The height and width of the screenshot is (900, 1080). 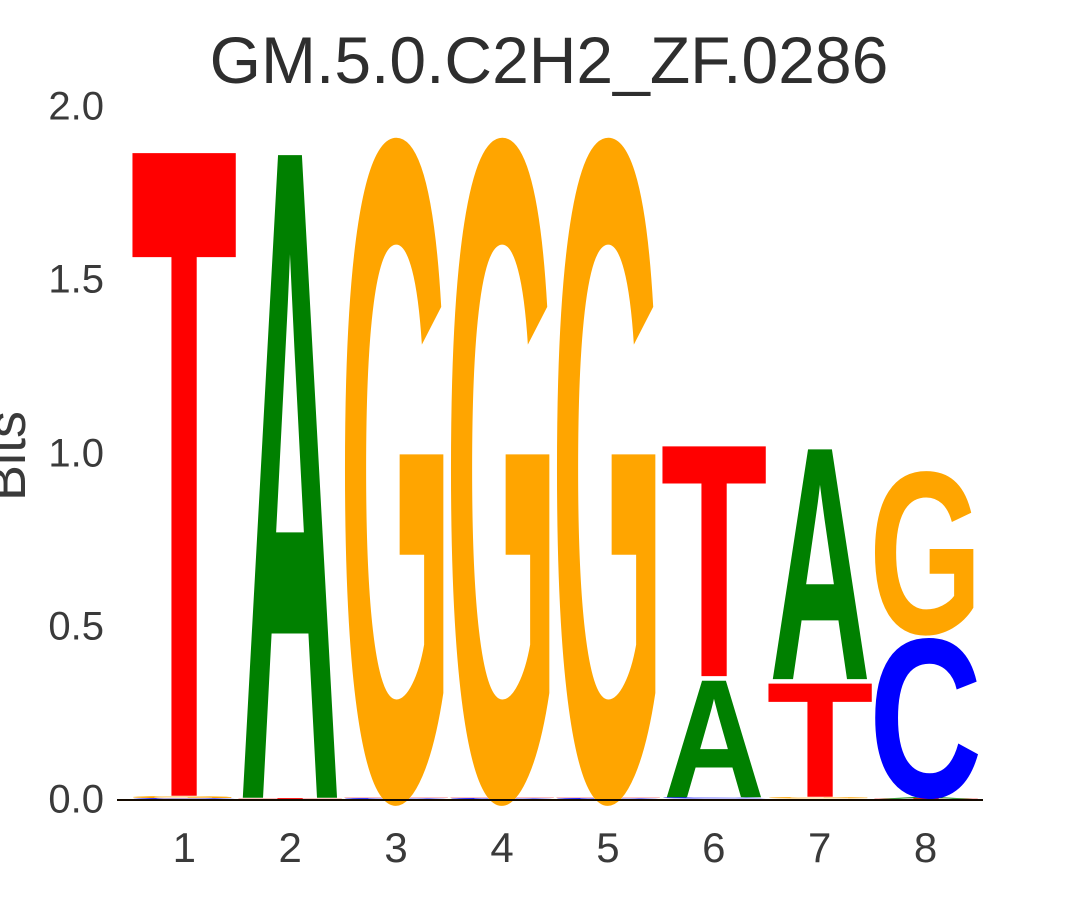 I want to click on x-tick-label: 1, so click(x=184, y=847).